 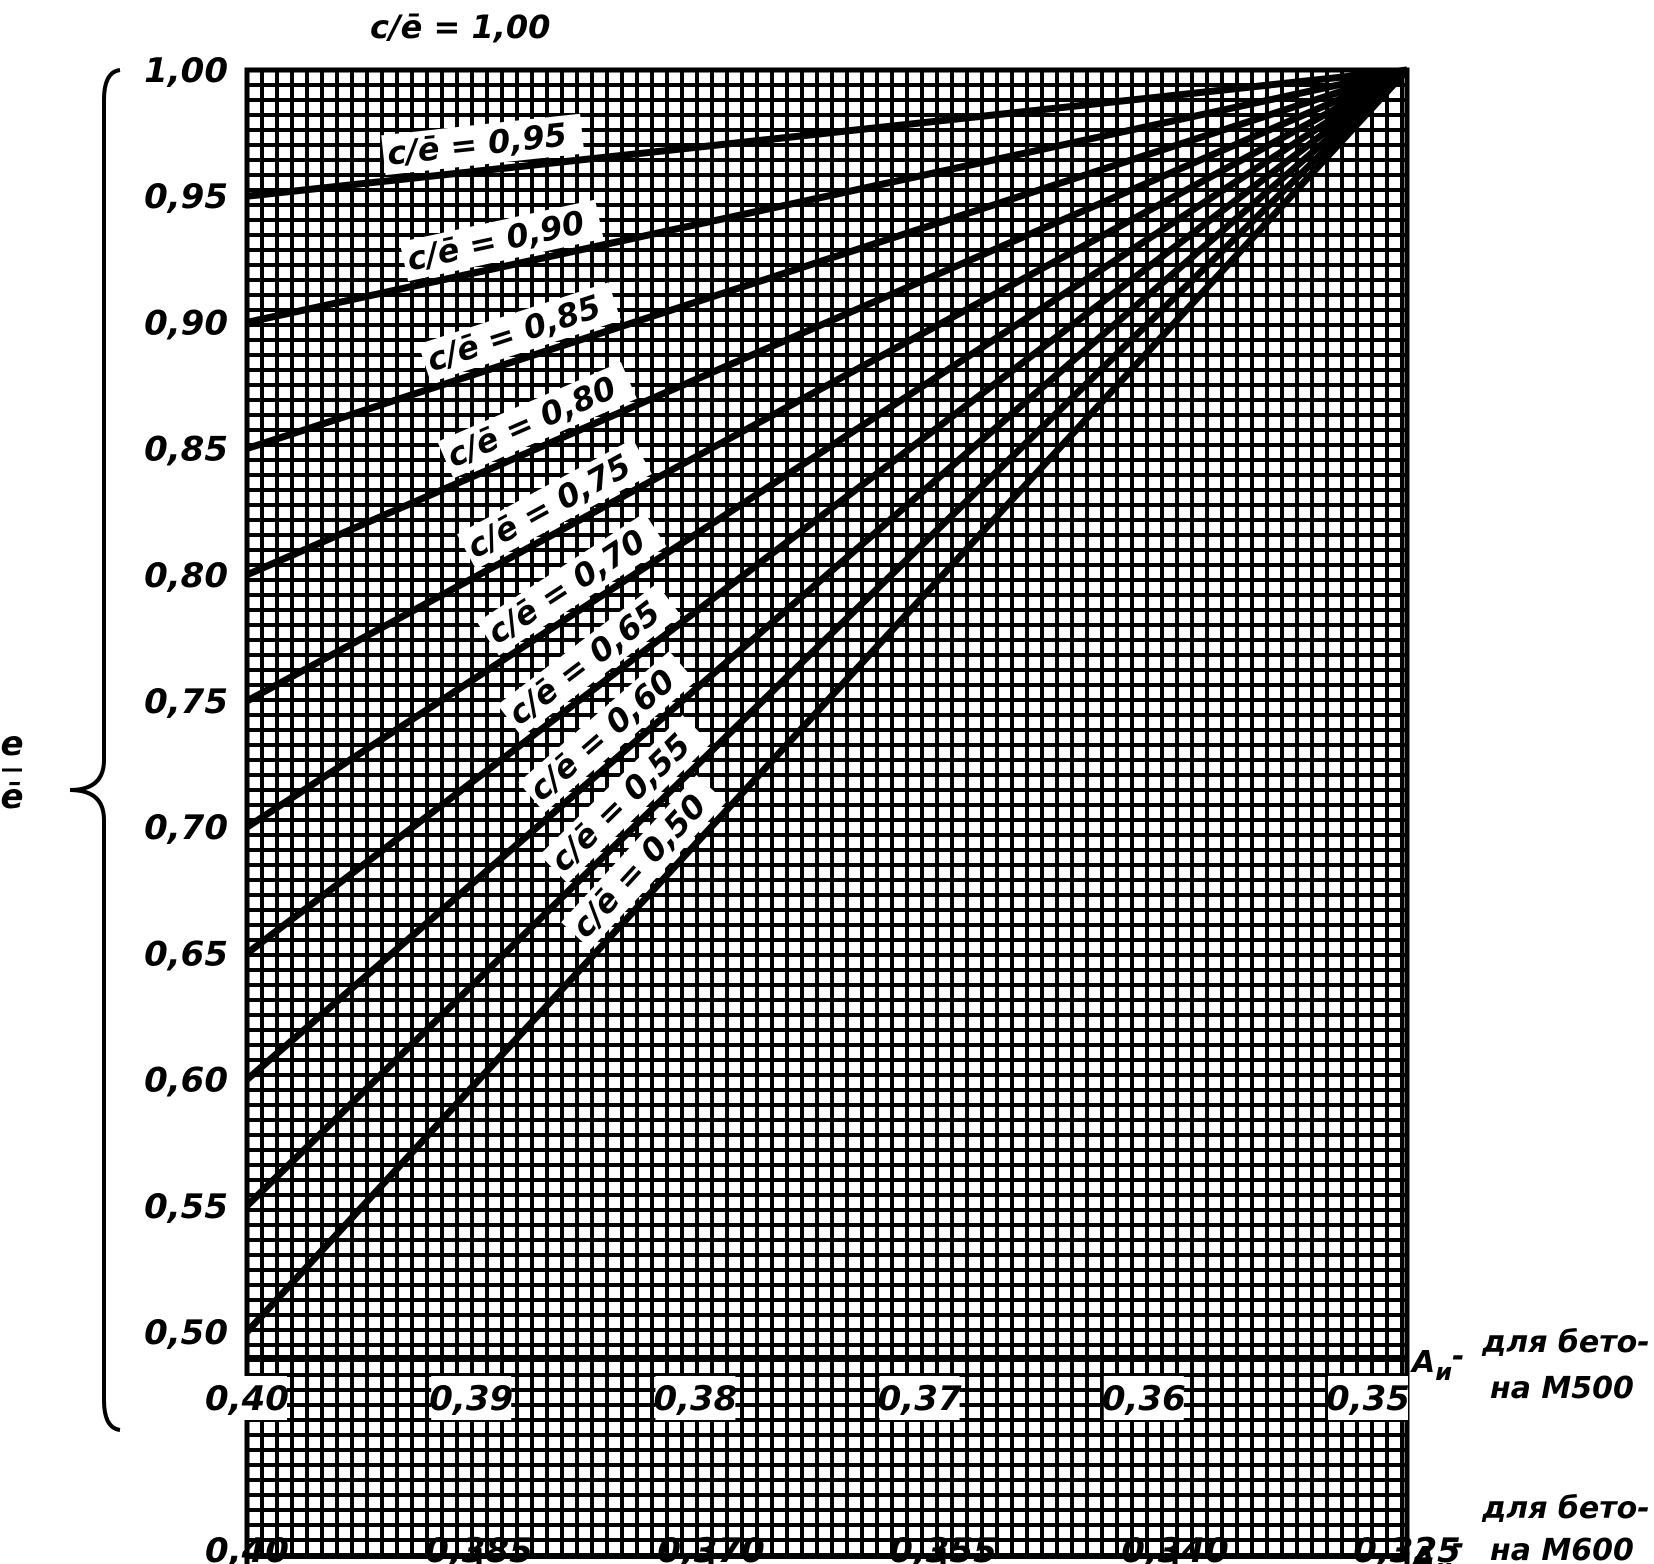 I want to click on x-tick-label-m600: 0,340, so click(x=1175, y=1547).